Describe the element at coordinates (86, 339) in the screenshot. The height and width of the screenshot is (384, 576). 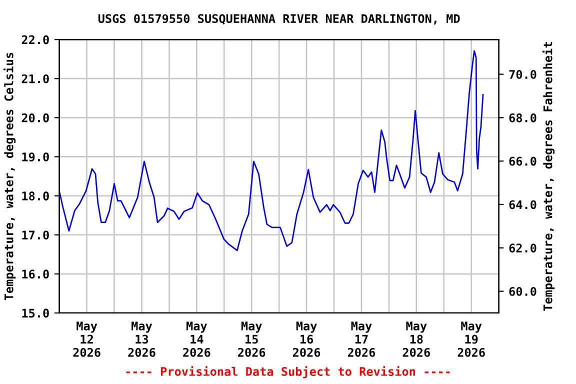
I see `x-tick-label: May 12 2026` at that location.